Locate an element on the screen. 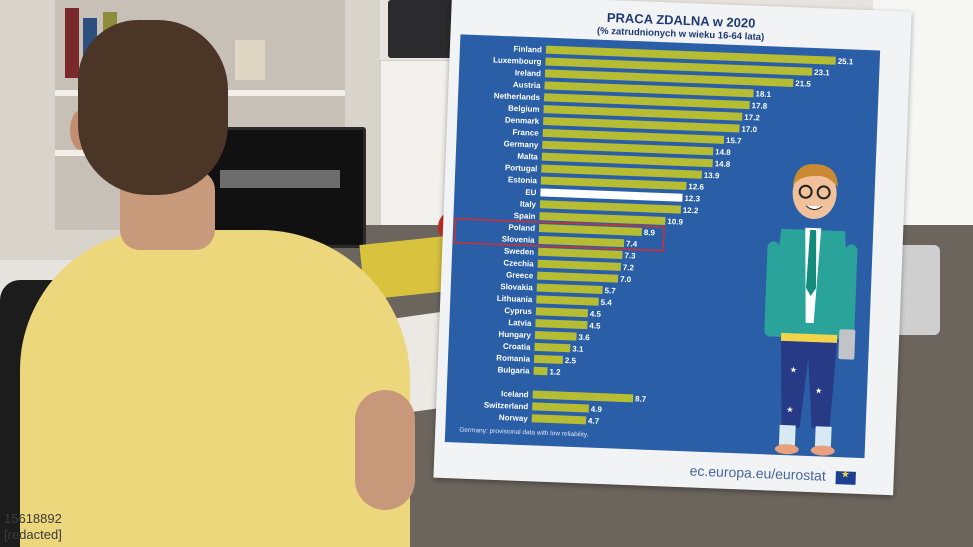 The height and width of the screenshot is (547, 973). category-label: France is located at coordinates (525, 133).